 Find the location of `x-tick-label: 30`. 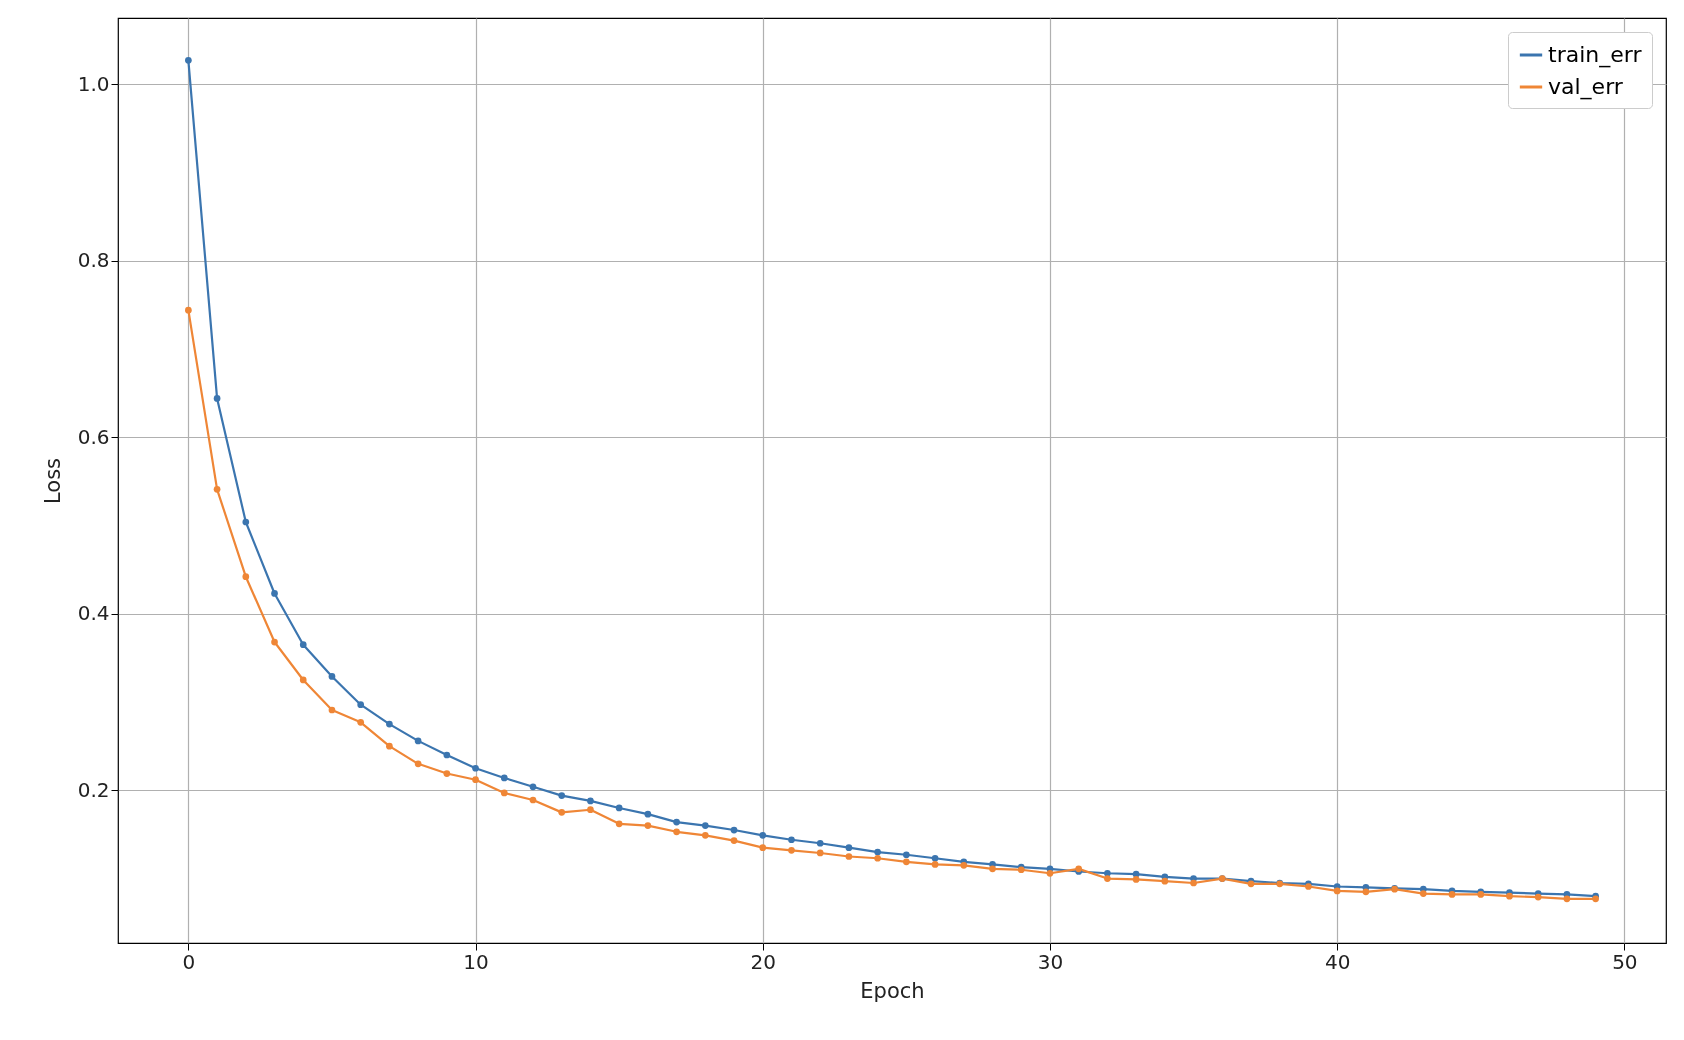

x-tick-label: 30 is located at coordinates (1050, 961).